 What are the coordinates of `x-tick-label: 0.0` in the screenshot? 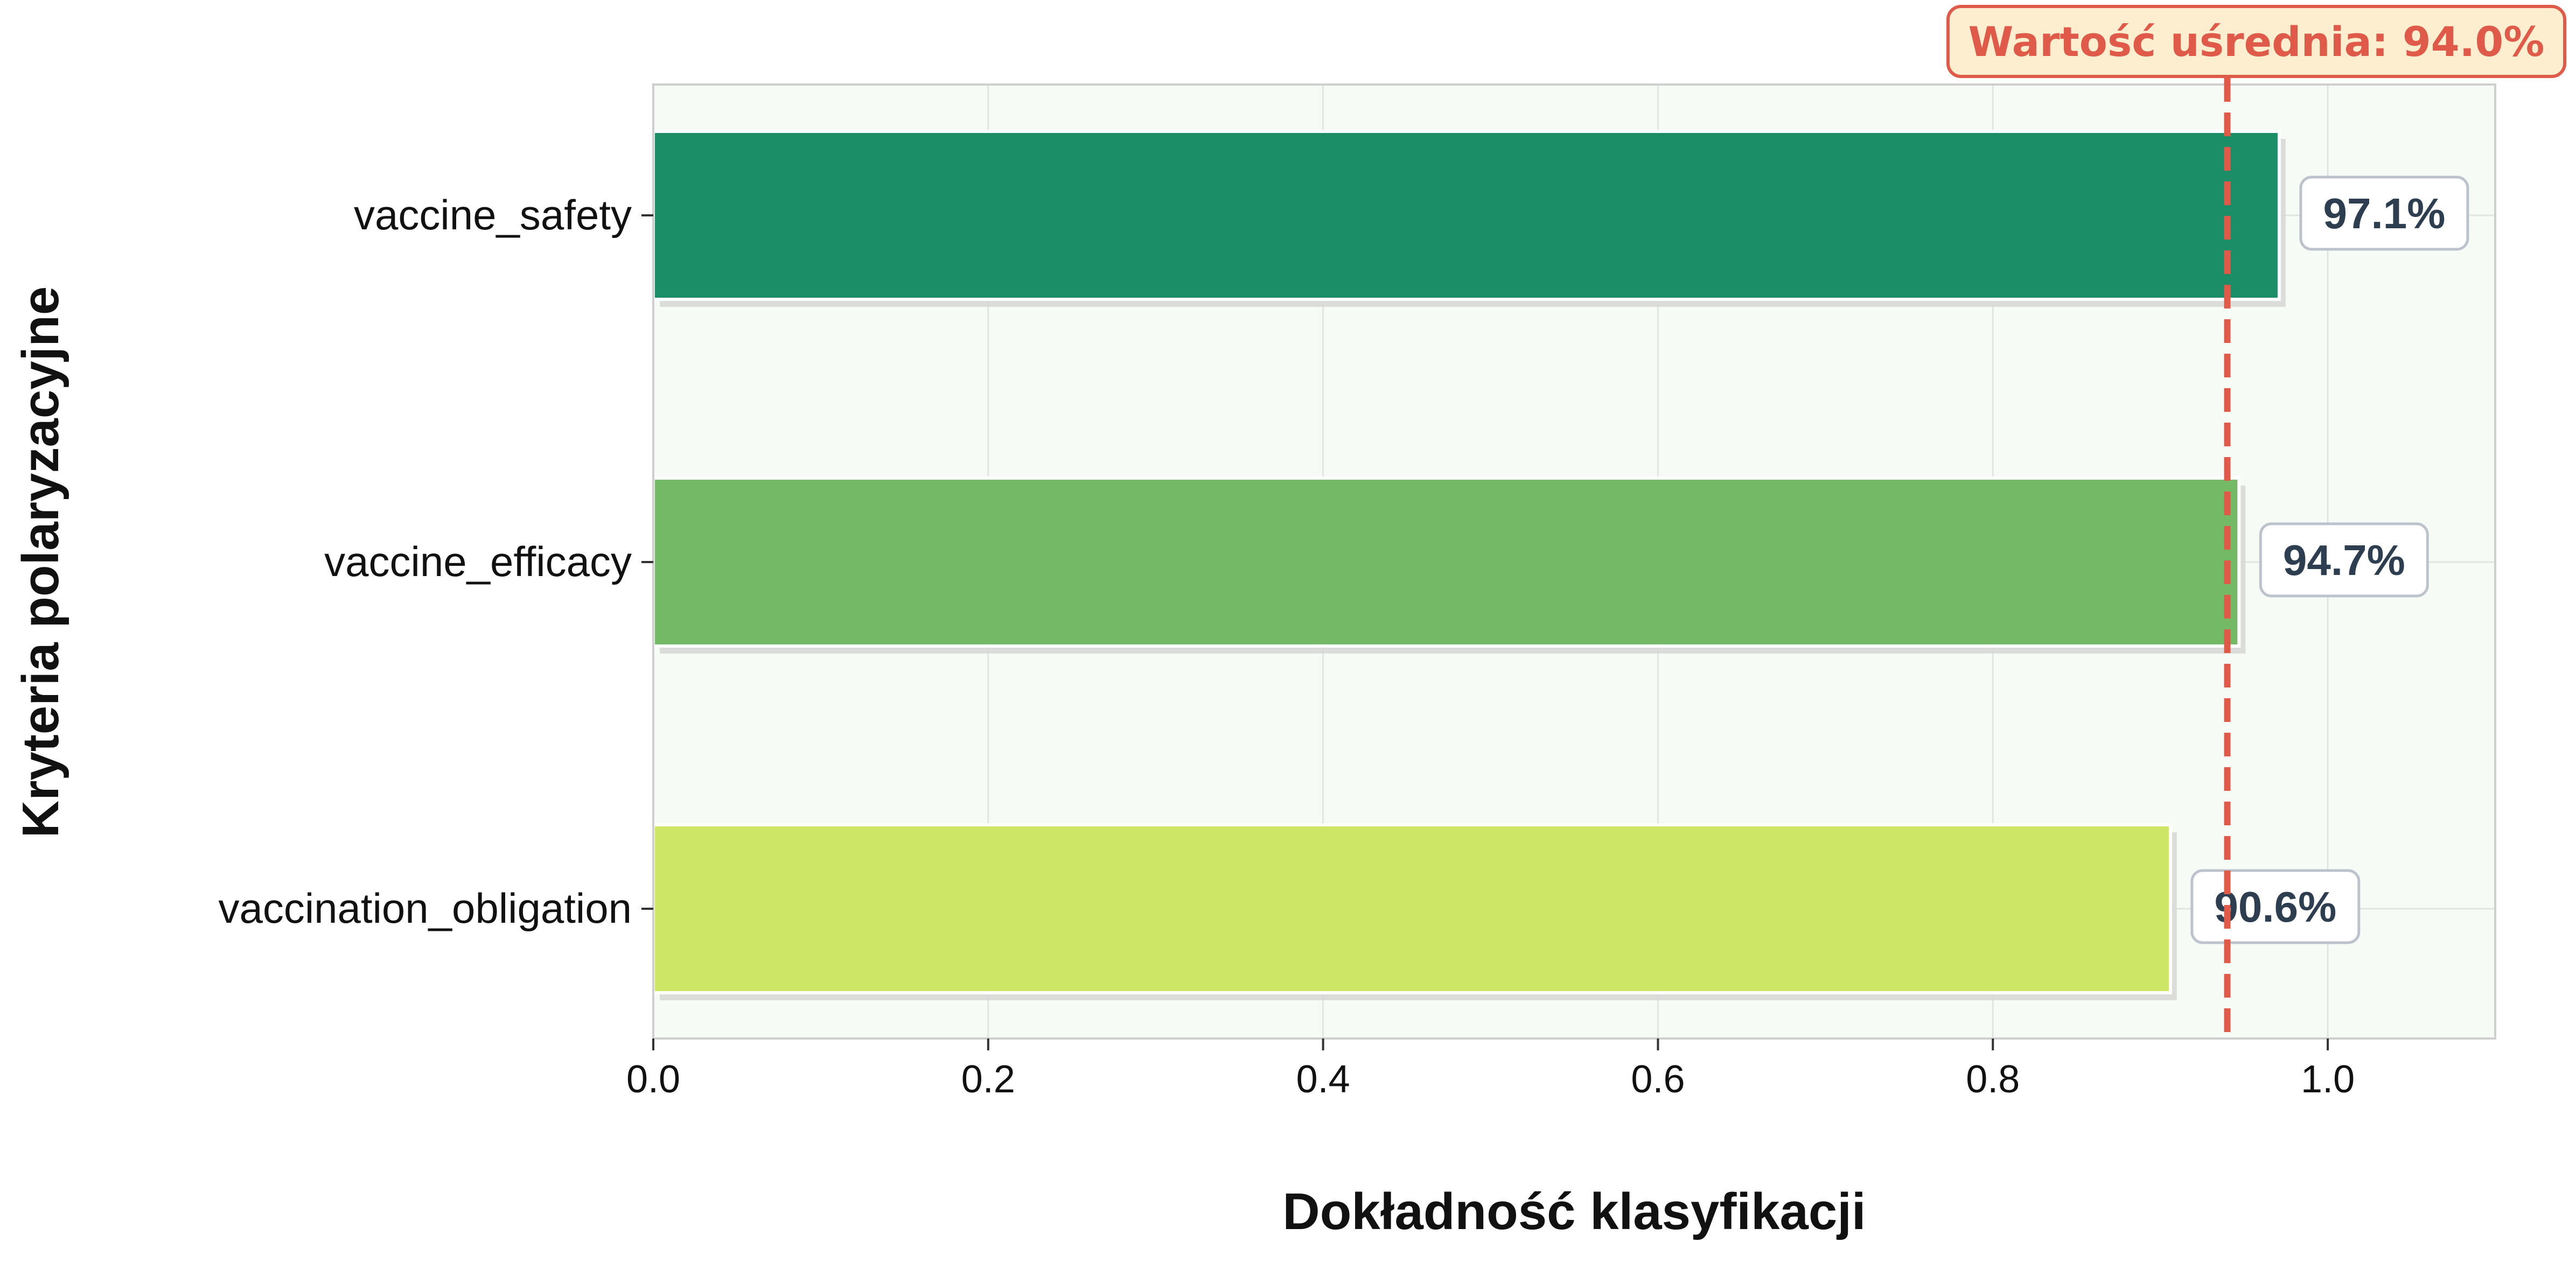 It's located at (653, 1079).